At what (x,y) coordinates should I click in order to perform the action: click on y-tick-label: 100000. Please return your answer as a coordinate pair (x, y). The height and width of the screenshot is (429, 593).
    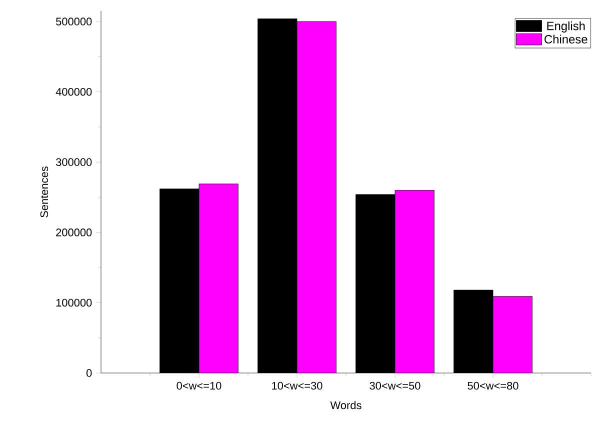
    Looking at the image, I should click on (74, 302).